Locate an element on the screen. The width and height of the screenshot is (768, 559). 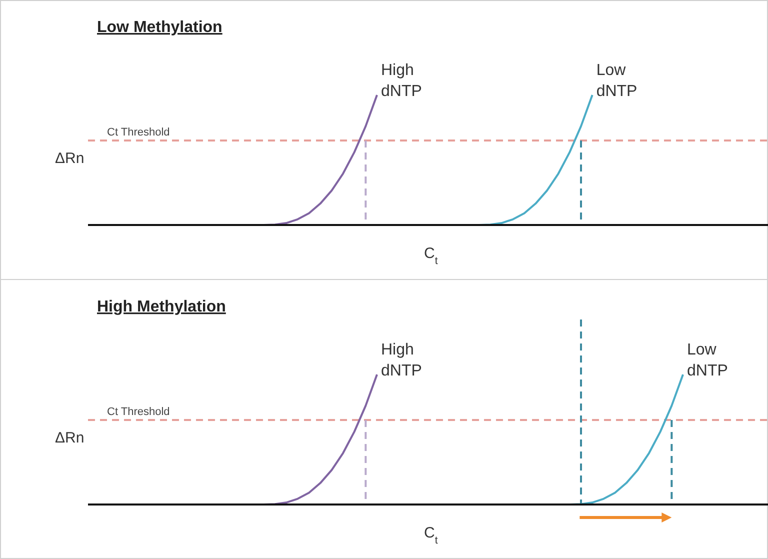
chart-title: Low Methylation is located at coordinates (159, 27).